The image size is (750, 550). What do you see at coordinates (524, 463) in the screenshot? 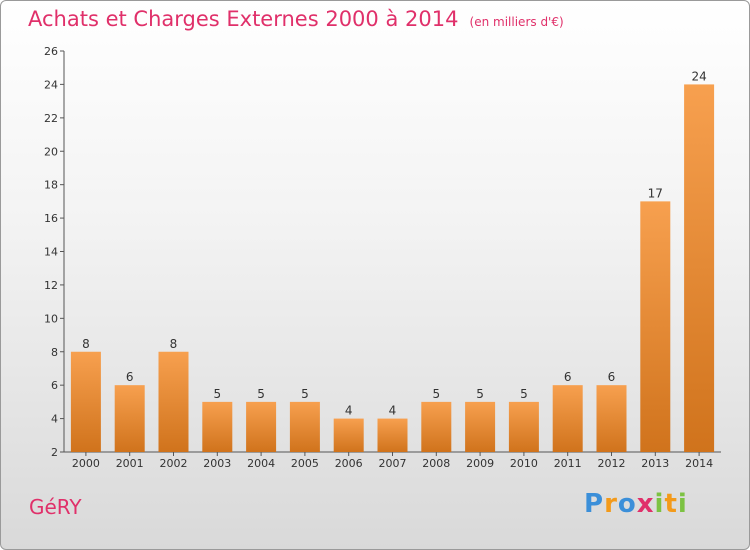
I see `x-tick-label: 2010` at bounding box center [524, 463].